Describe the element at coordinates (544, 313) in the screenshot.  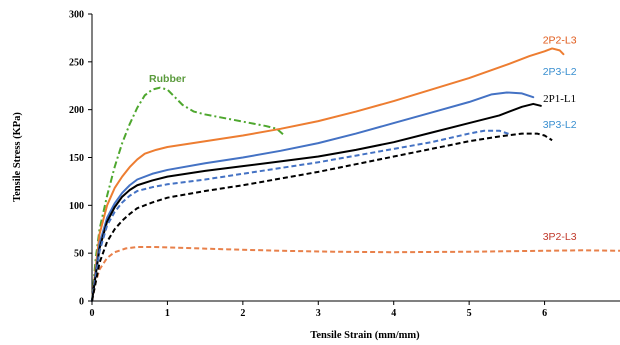
I see `x-tick-label: 6` at that location.